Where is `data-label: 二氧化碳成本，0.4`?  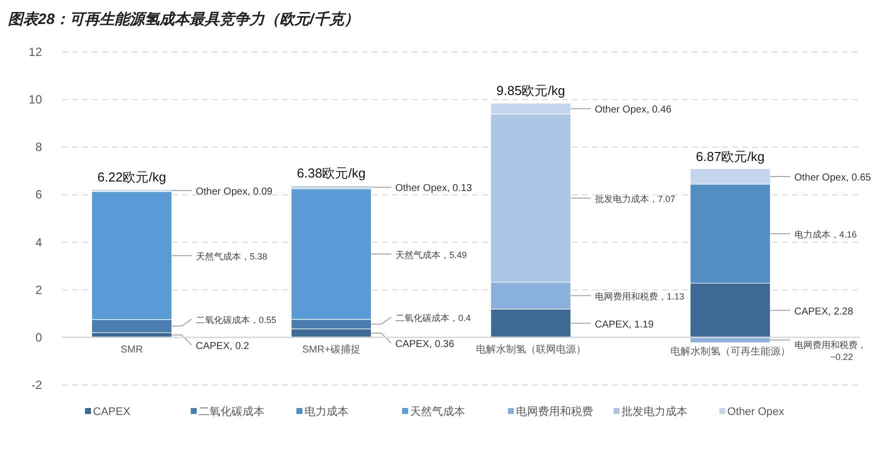
data-label: 二氧化碳成本，0.4 is located at coordinates (433, 318).